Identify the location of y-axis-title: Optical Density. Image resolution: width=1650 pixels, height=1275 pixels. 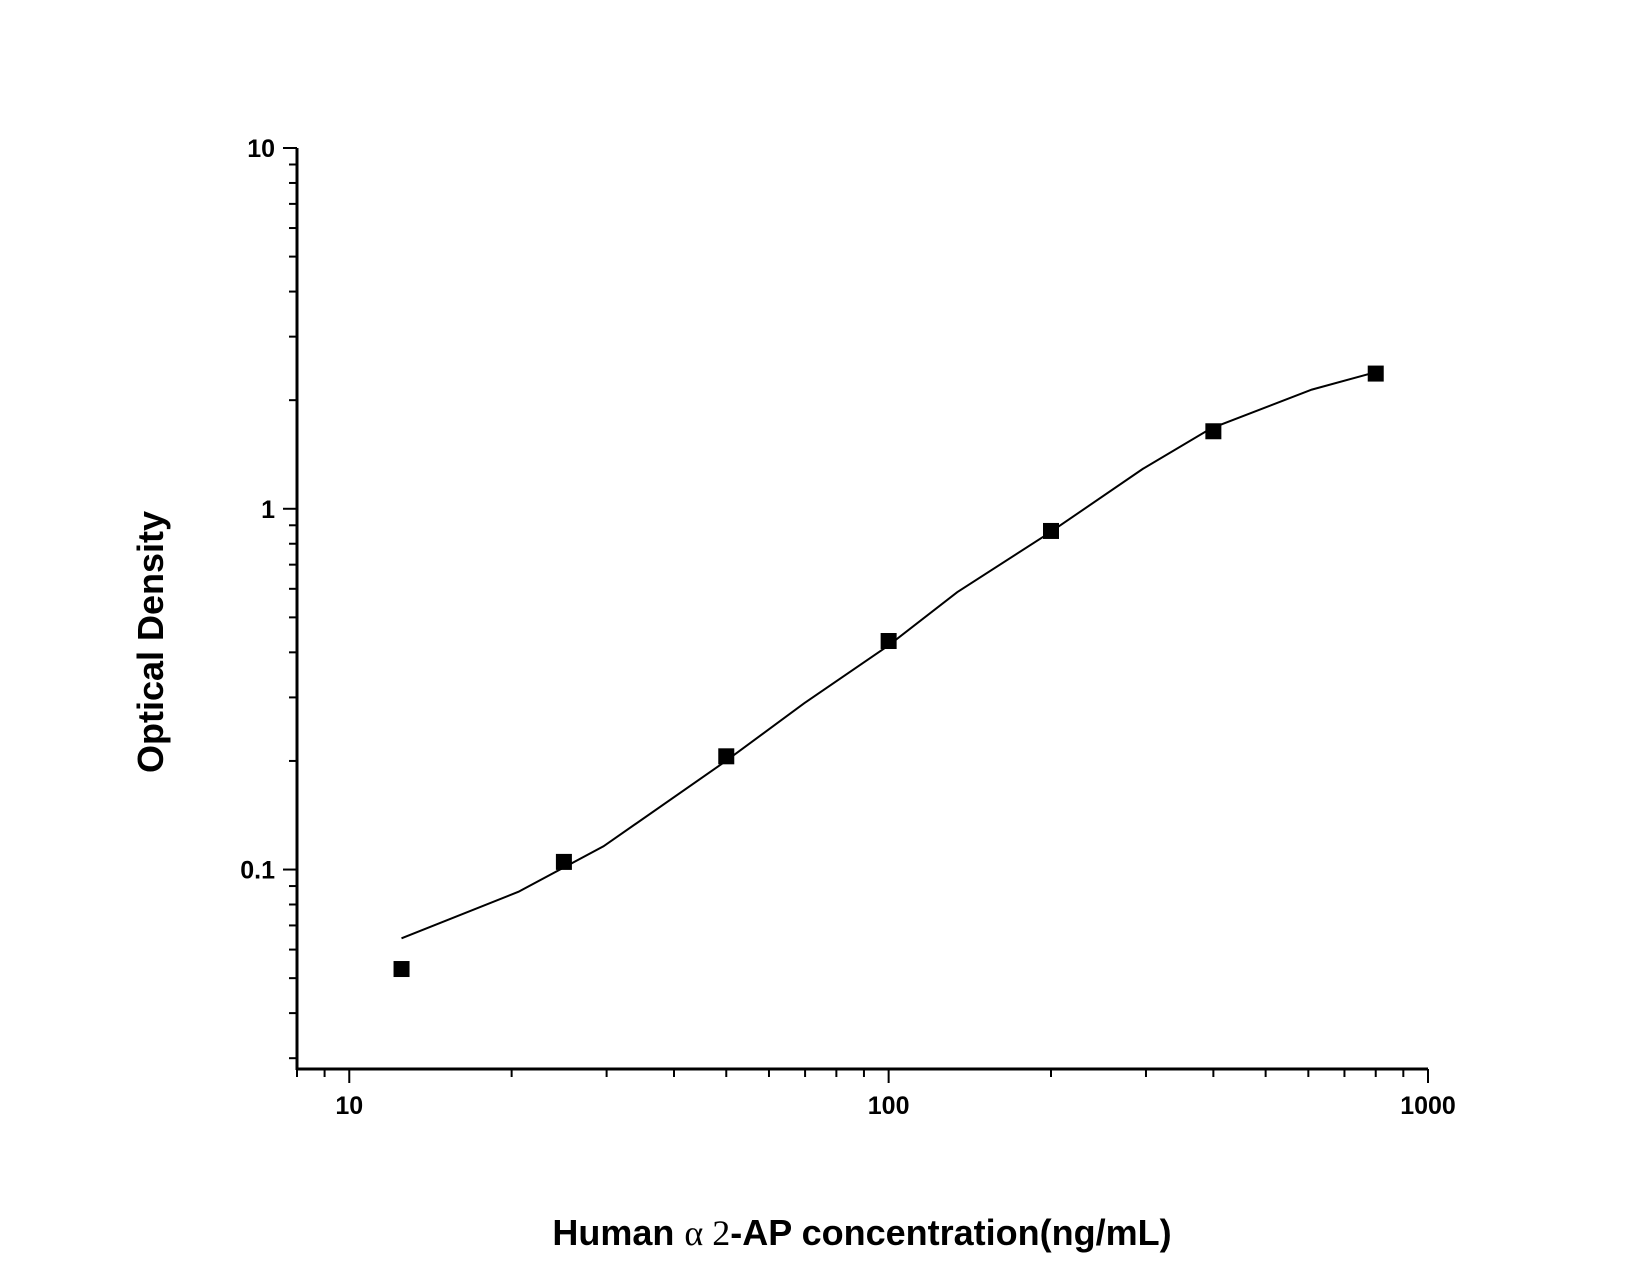
(150, 642).